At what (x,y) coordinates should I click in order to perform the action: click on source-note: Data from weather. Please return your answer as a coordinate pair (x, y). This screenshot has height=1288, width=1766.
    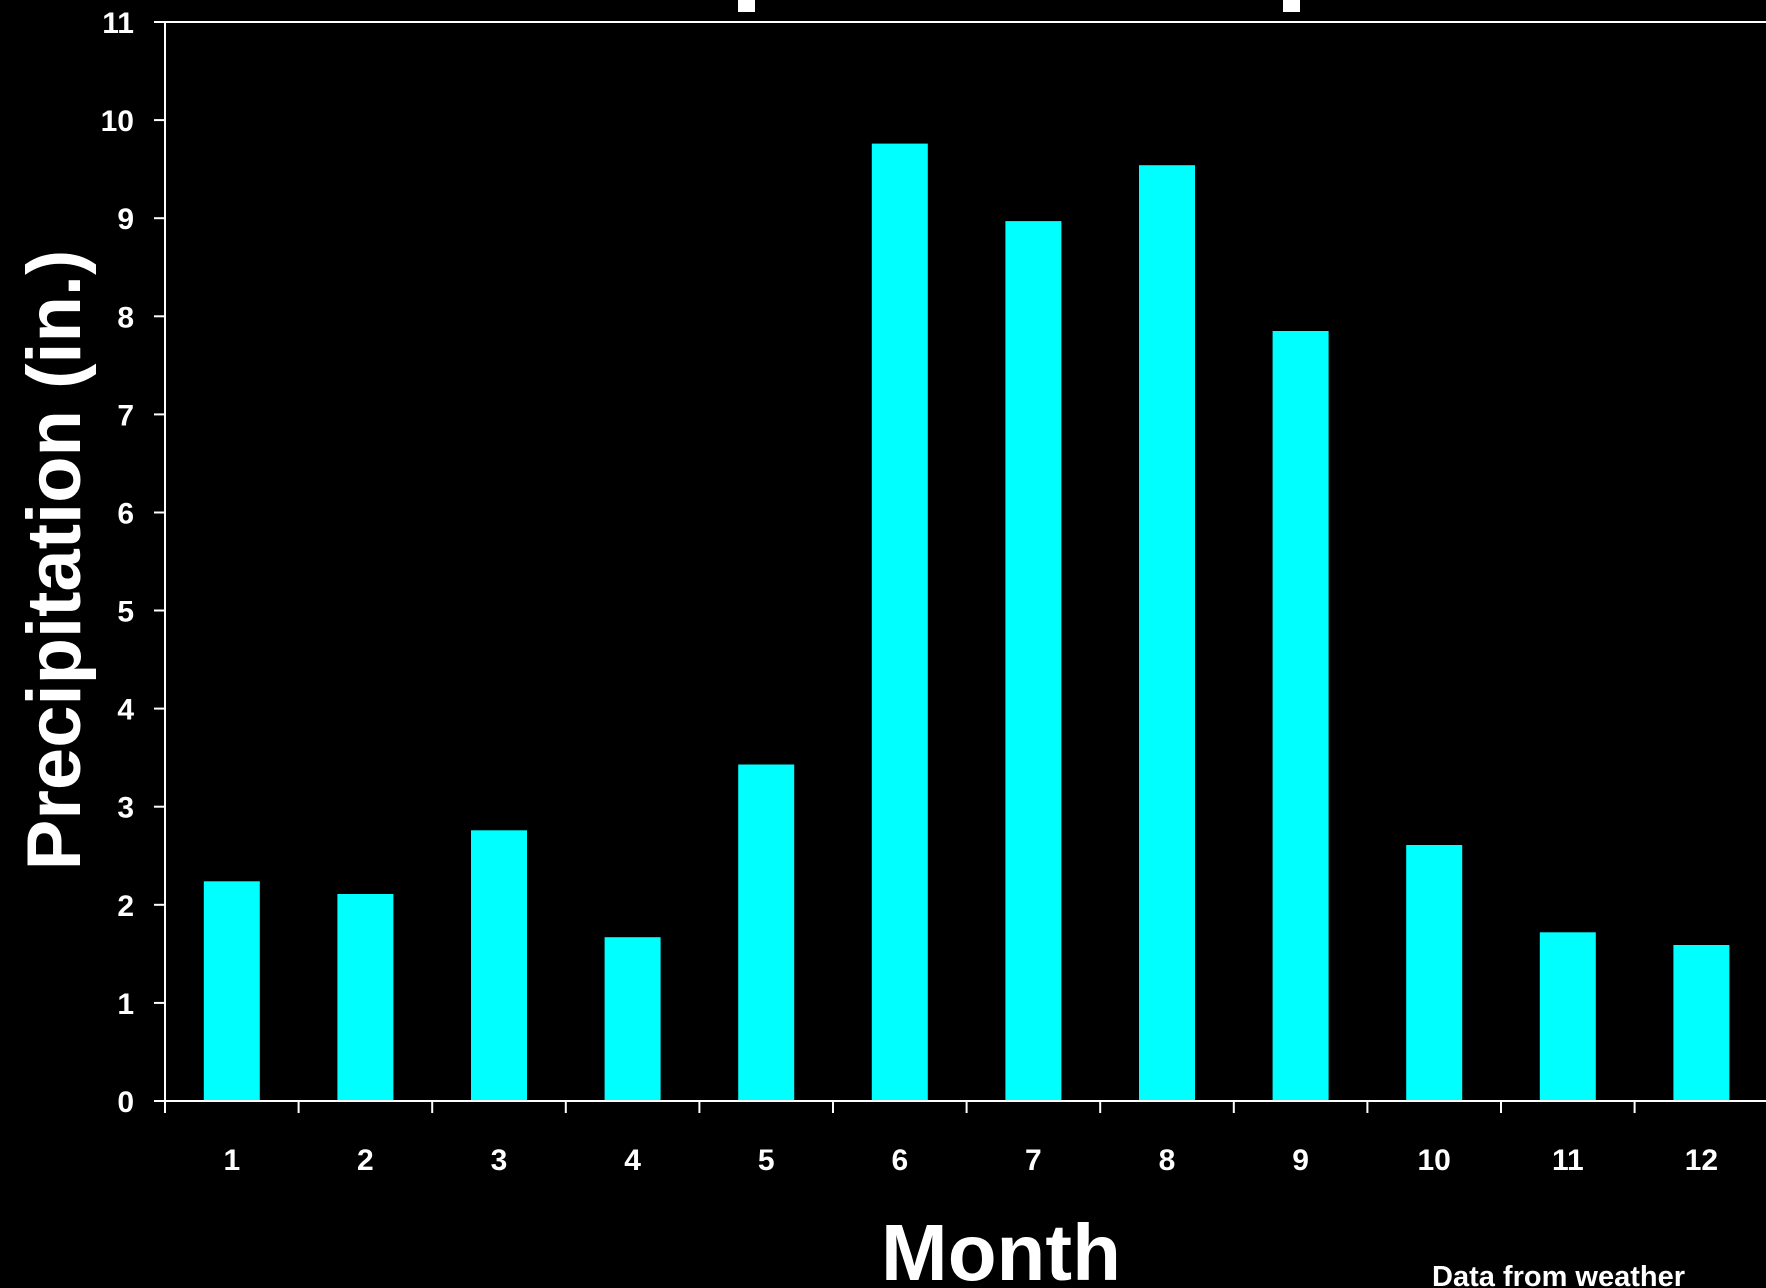
    Looking at the image, I should click on (1558, 1274).